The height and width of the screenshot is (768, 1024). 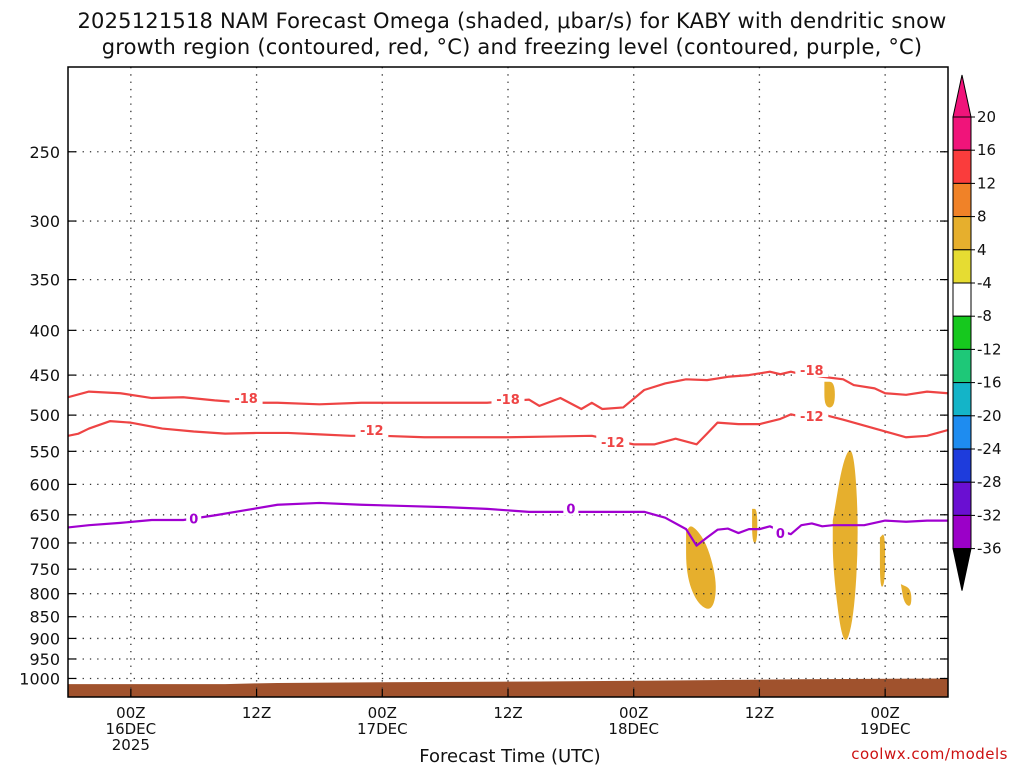 I want to click on colorbar-label: -24, so click(x=989, y=449).